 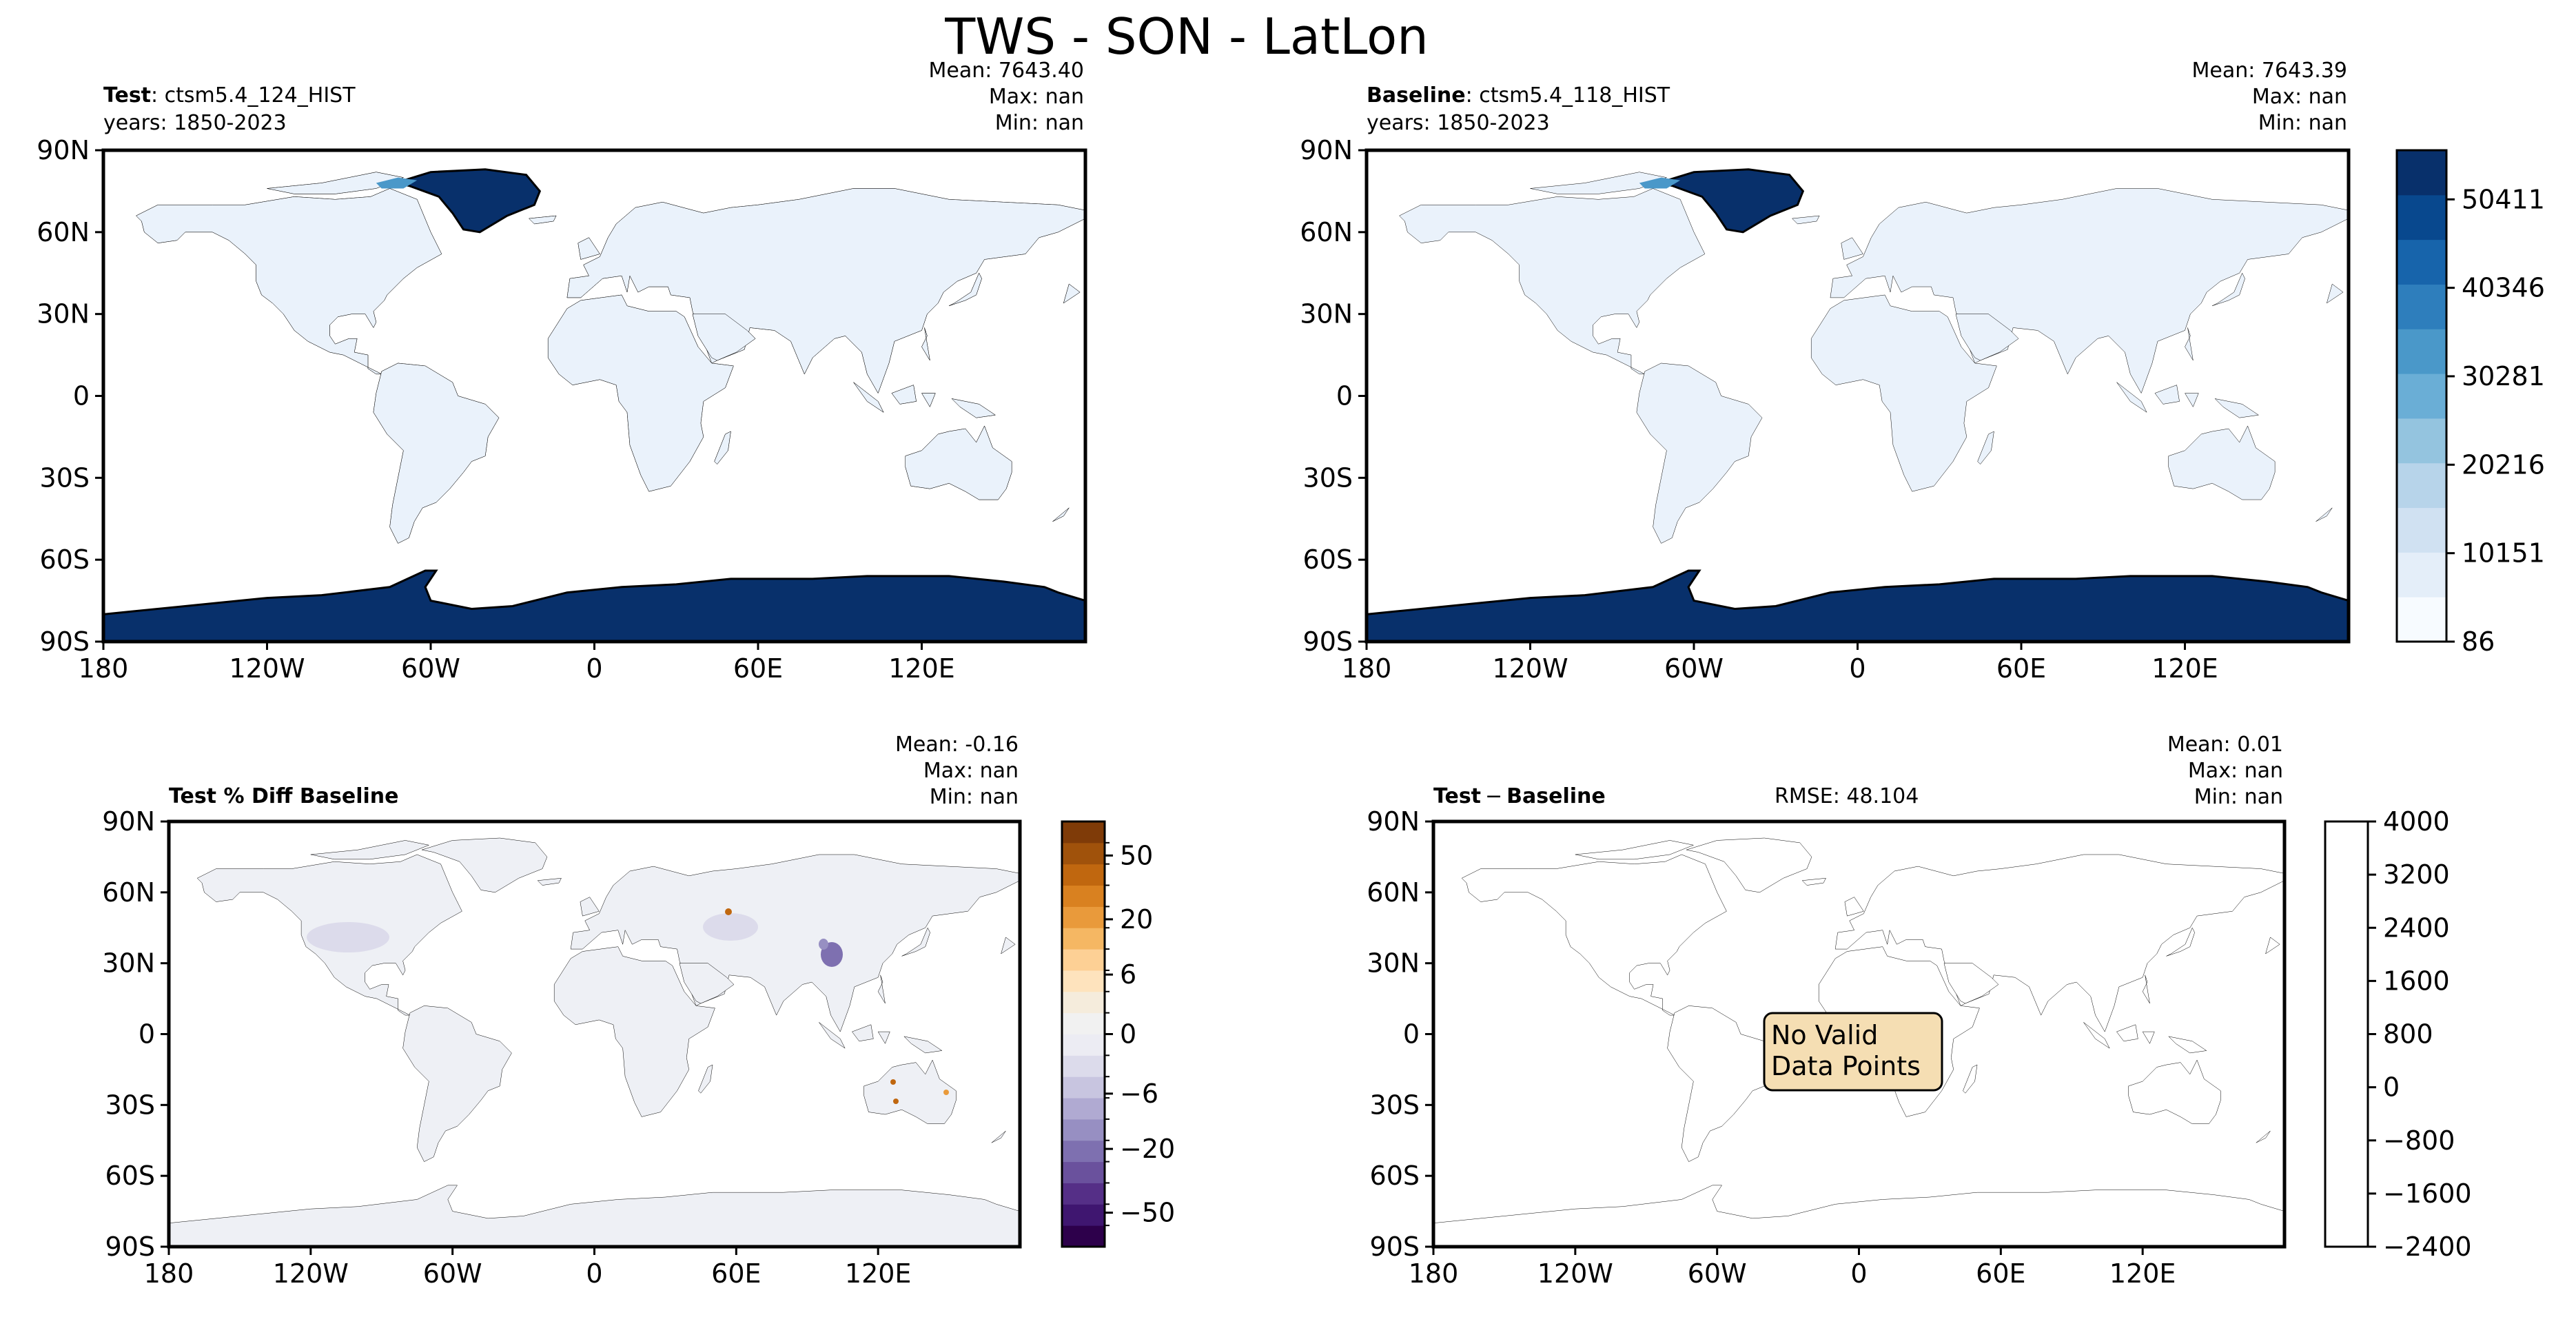 I want to click on baseline-ytick-label: 30S, so click(x=1328, y=477).